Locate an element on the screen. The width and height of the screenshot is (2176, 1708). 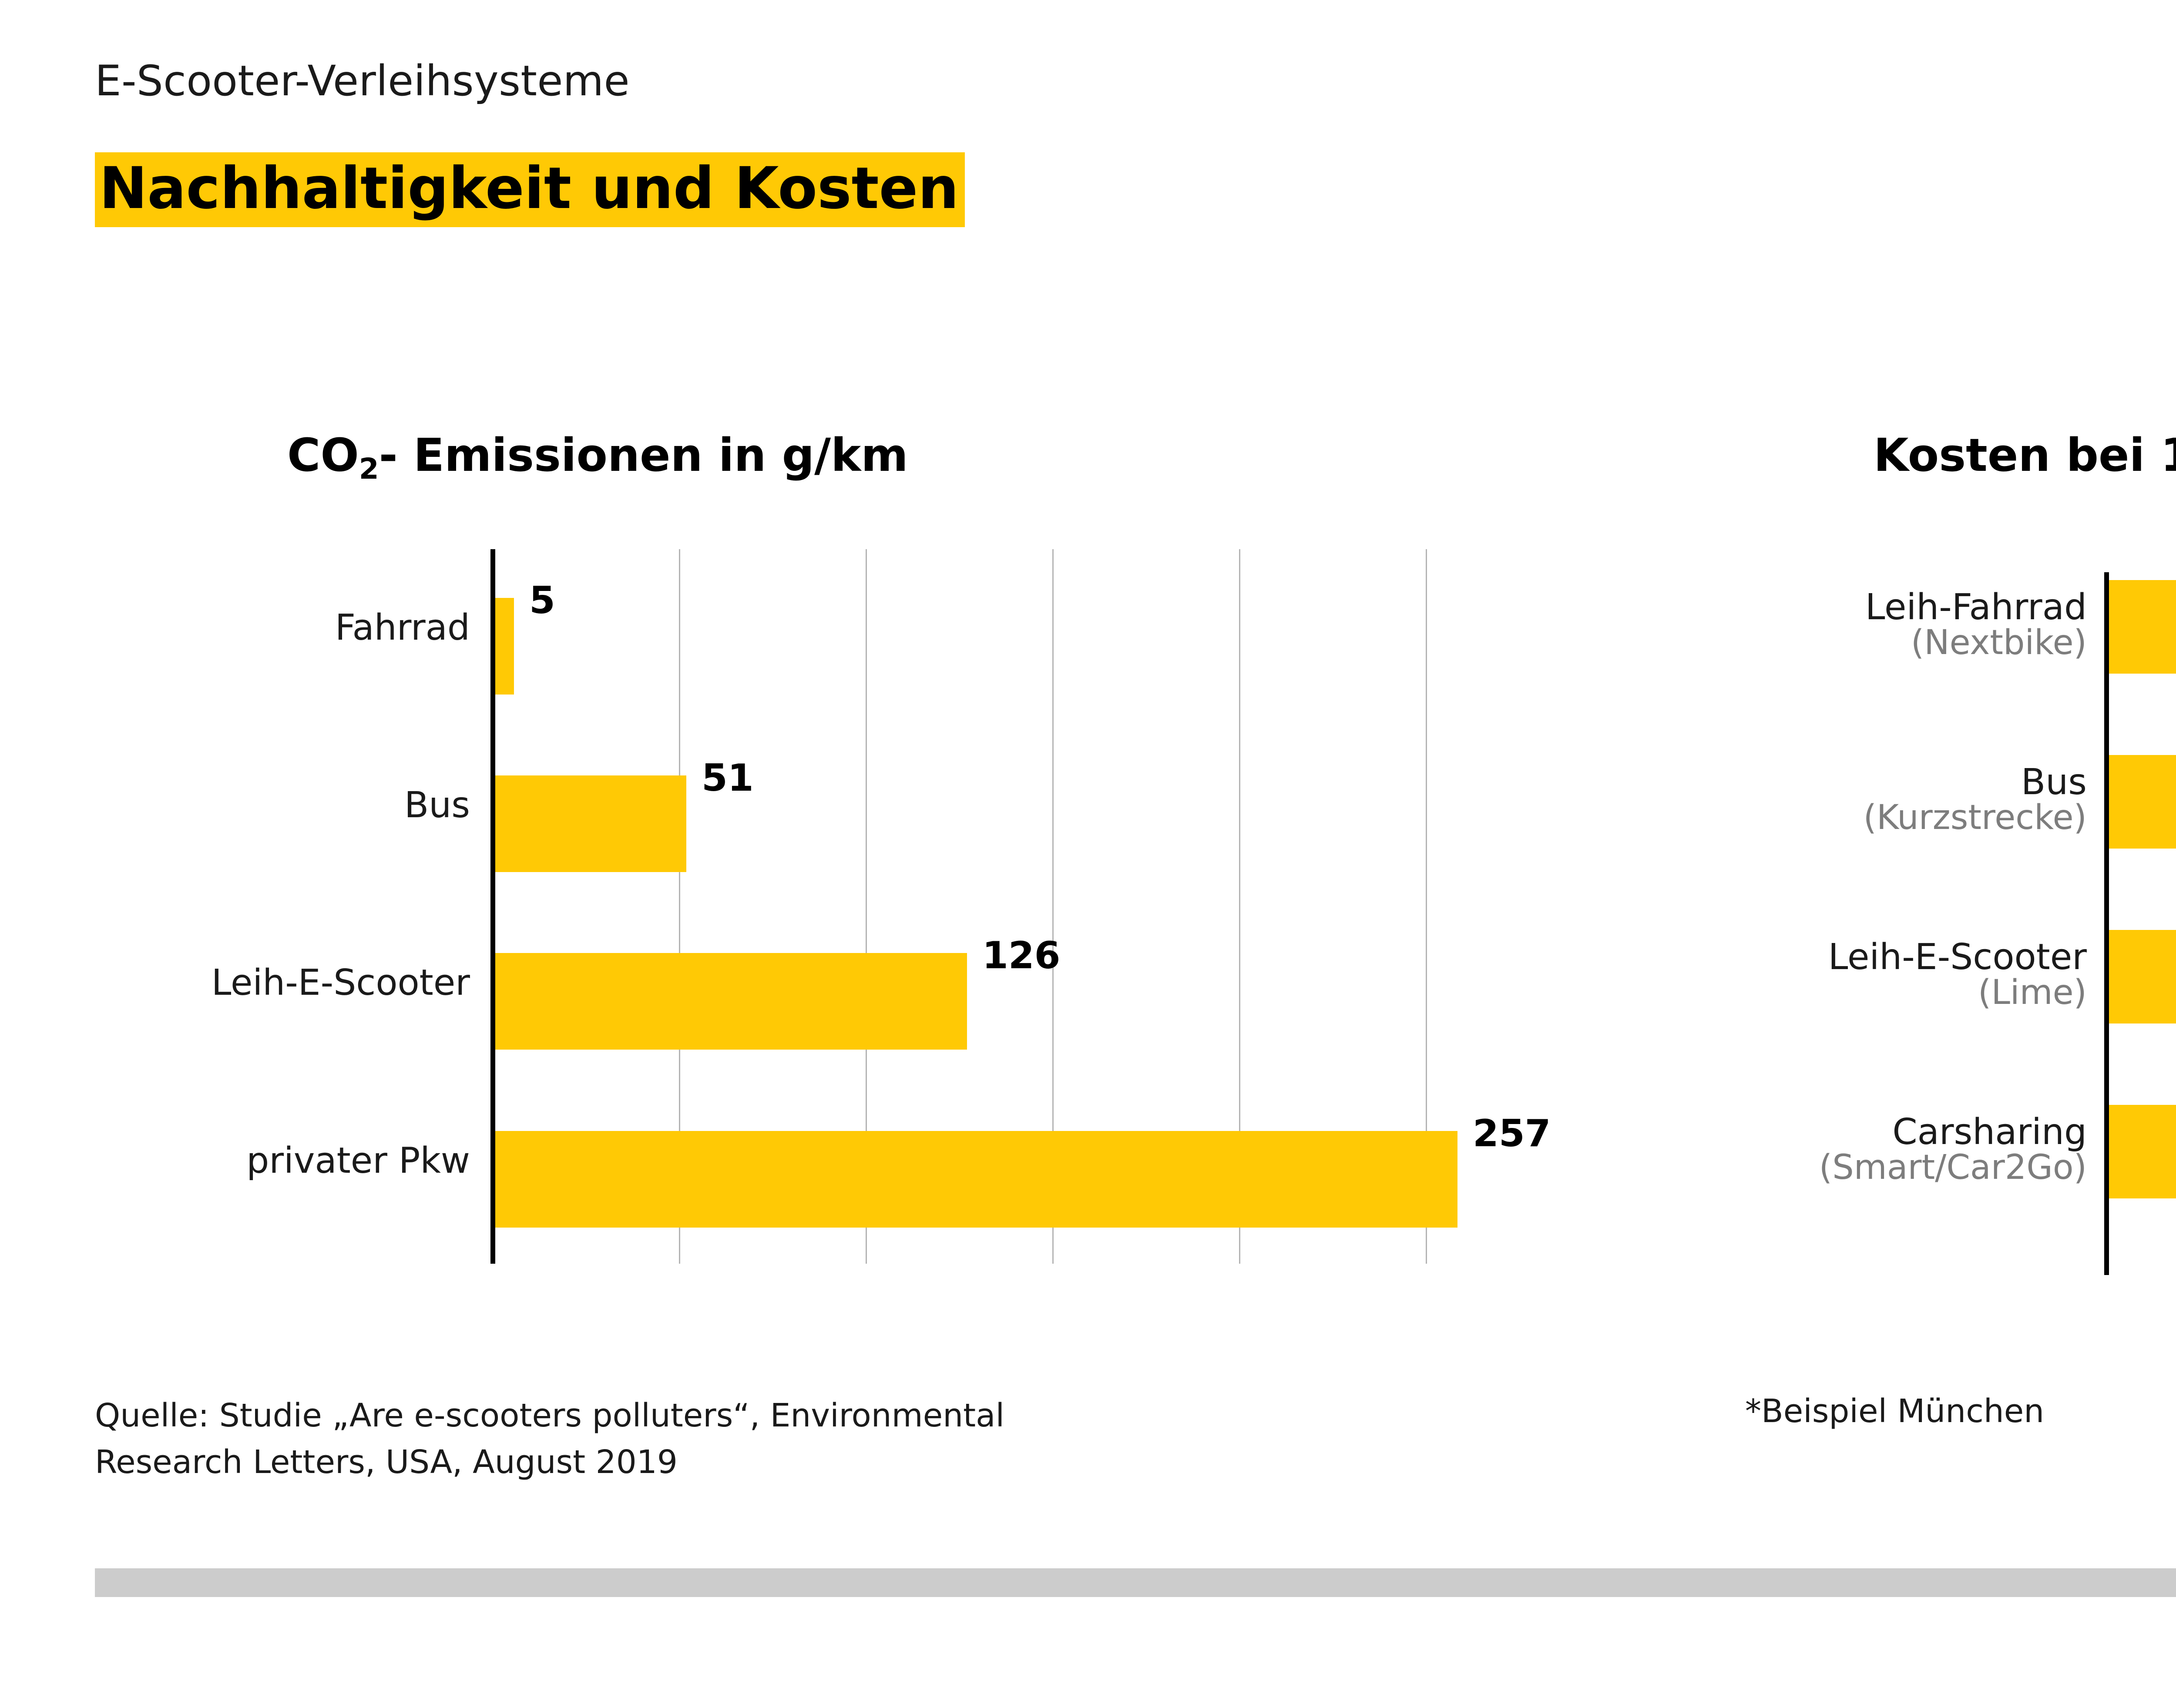
plot-area-kosten is located at coordinates (2140, 924).